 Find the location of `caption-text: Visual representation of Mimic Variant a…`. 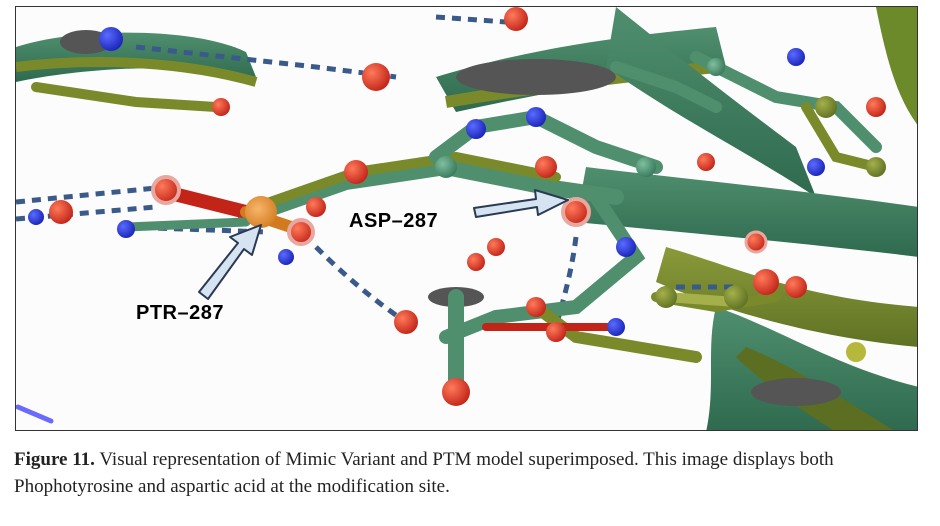

caption-text: Visual representation of Mimic Variant a… is located at coordinates (424, 473).